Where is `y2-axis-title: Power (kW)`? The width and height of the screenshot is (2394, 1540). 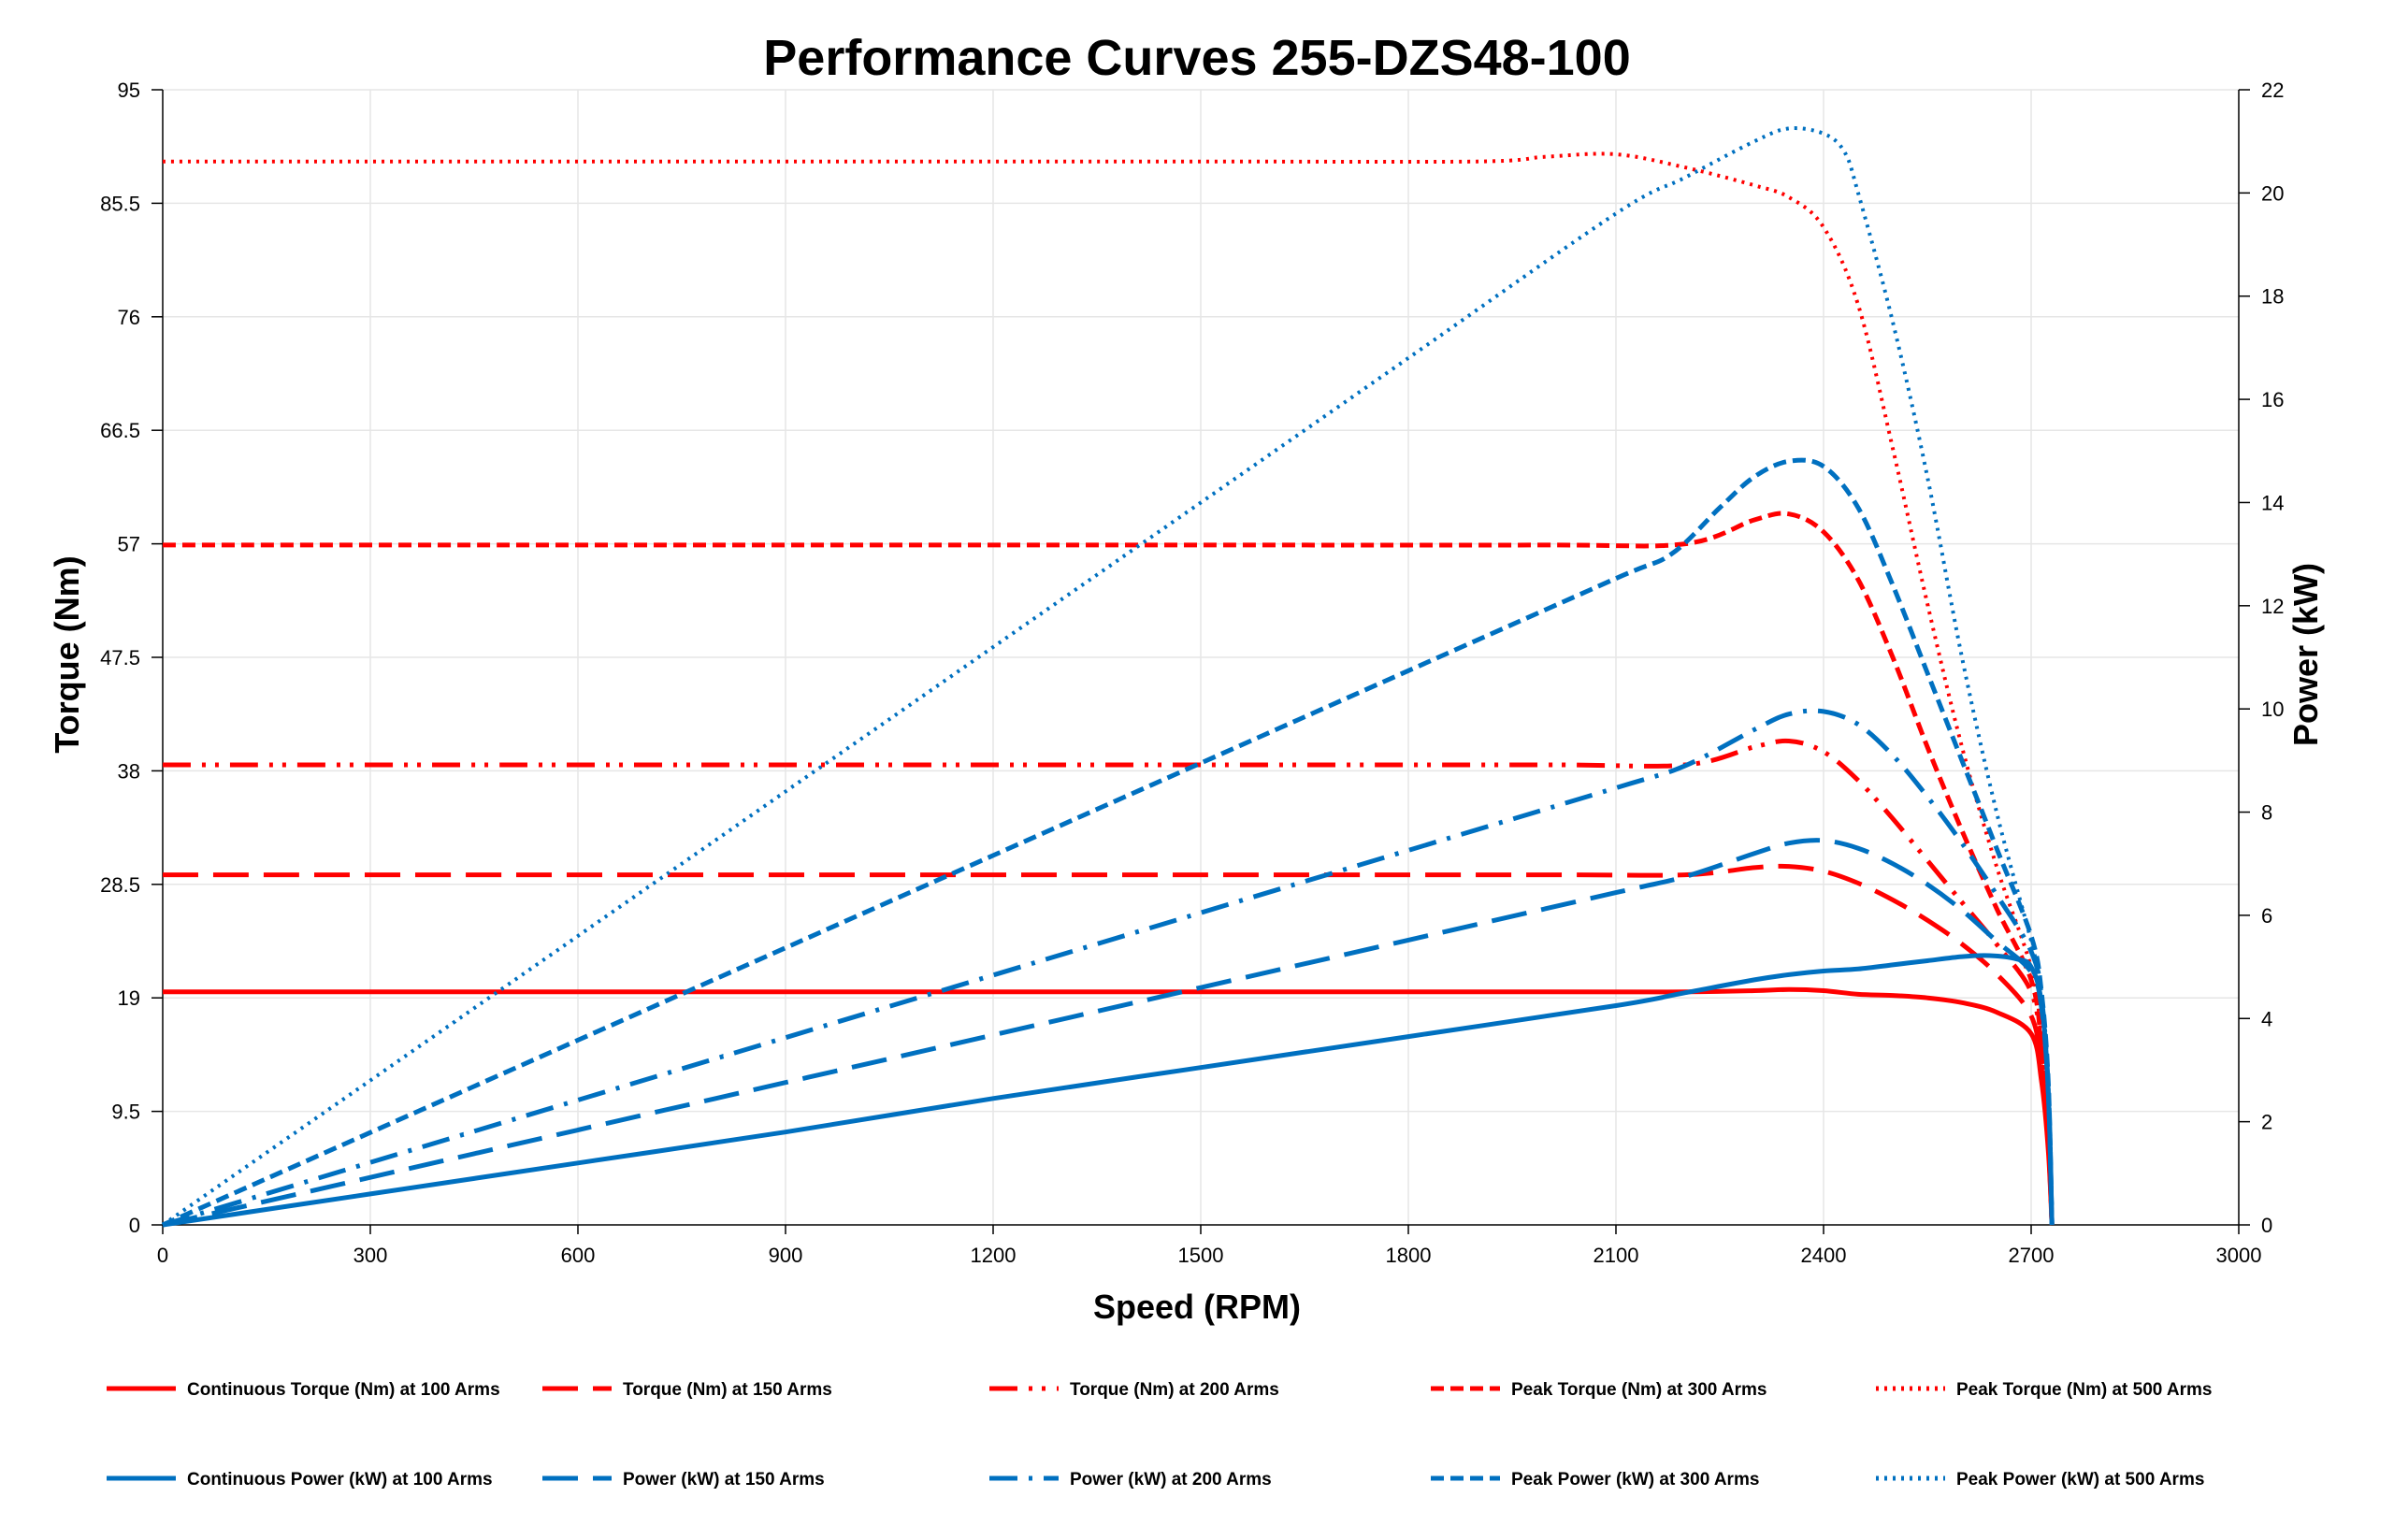
y2-axis-title: Power (kW) is located at coordinates (2305, 654).